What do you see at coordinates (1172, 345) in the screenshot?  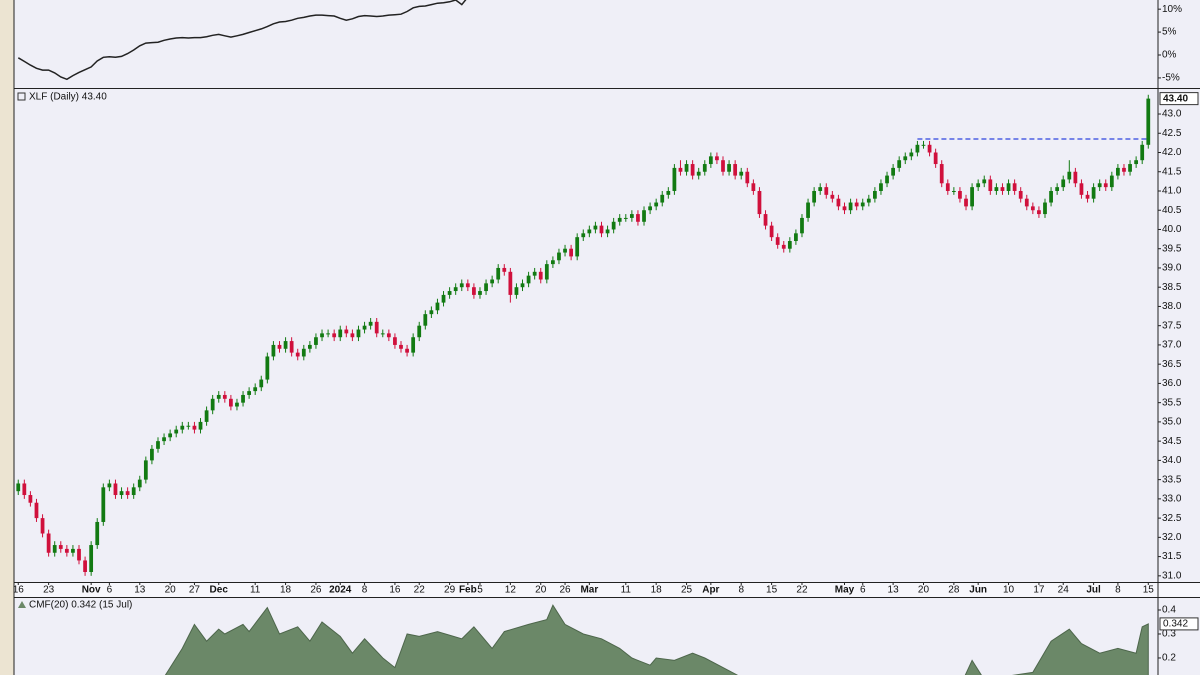 I see `y-tick-label: 37.0` at bounding box center [1172, 345].